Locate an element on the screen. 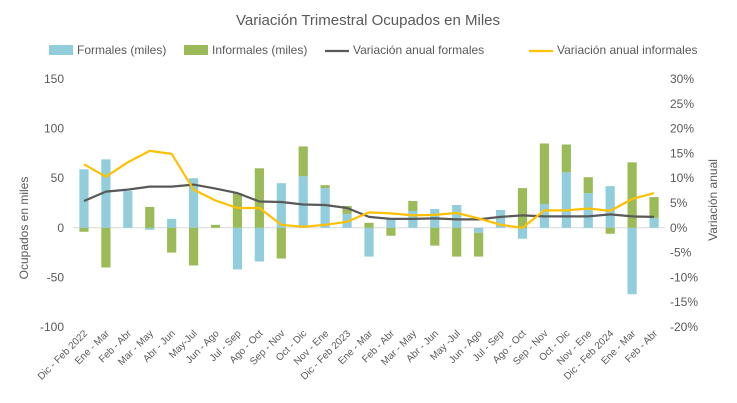 Image resolution: width=737 pixels, height=403 pixels. chart-title: Variación Trimestral Ocupados en Miles is located at coordinates (368, 20).